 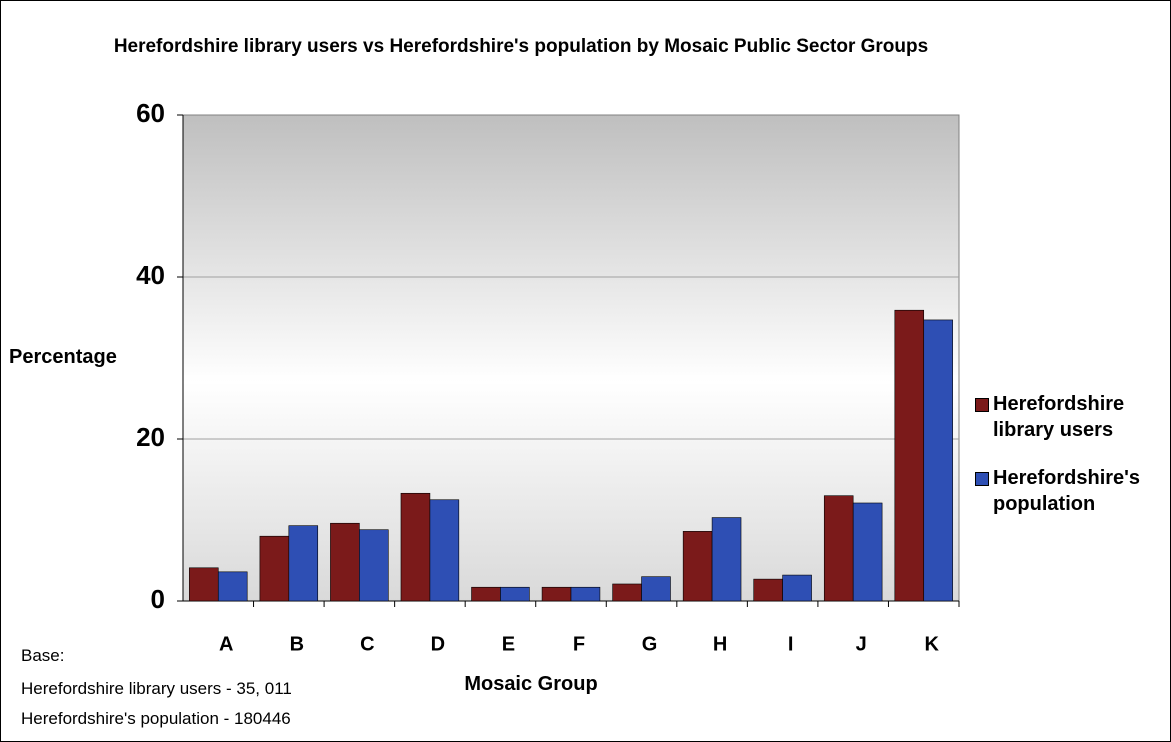 What do you see at coordinates (932, 644) in the screenshot?
I see `x-tick-label: K` at bounding box center [932, 644].